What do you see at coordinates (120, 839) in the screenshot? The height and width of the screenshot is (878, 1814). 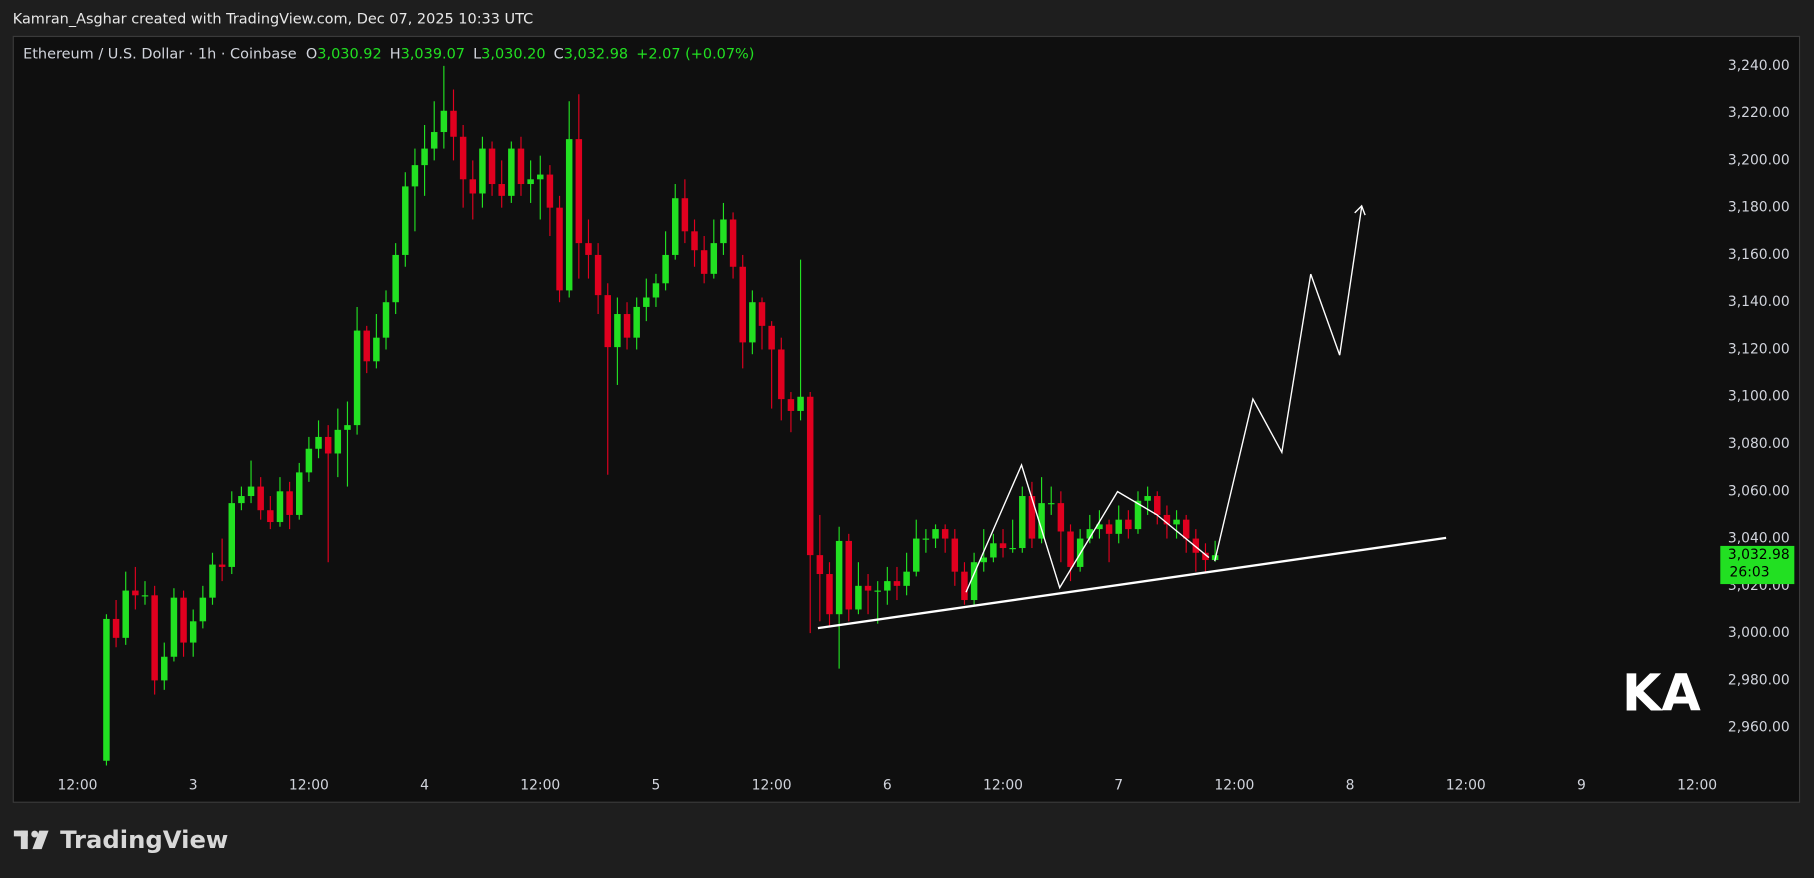 I see `footer-logo: TradingView` at bounding box center [120, 839].